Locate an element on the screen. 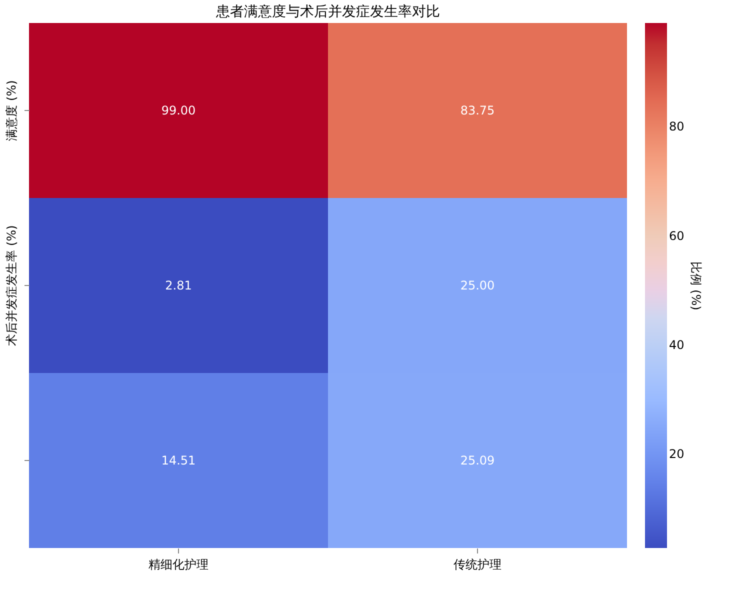 The height and width of the screenshot is (589, 746). y-tick-label: 术后并发症发生率 (%) is located at coordinates (11, 285).